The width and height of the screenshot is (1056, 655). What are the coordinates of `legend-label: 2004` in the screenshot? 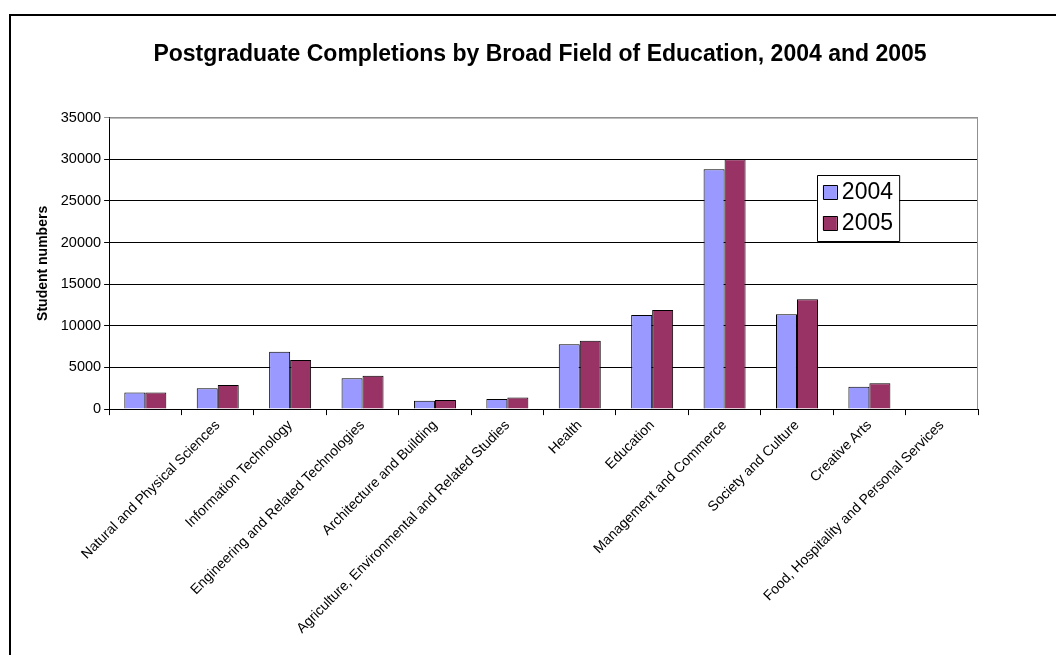 It's located at (867, 191).